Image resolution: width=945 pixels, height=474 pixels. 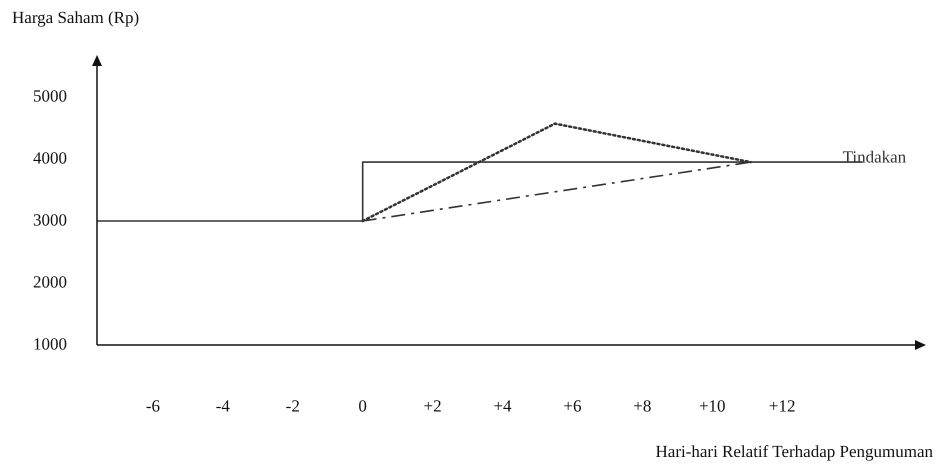 What do you see at coordinates (50, 344) in the screenshot?
I see `y-tick-label: 1000` at bounding box center [50, 344].